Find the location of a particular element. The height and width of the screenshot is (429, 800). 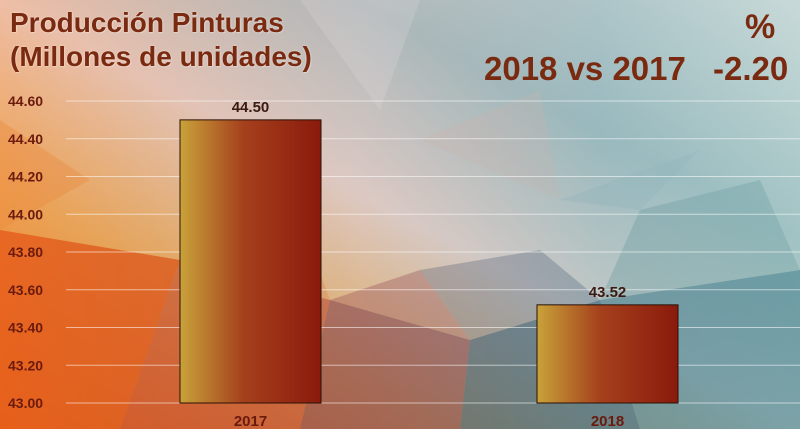

chart-title-line2: (Millones de unidades) is located at coordinates (161, 56).